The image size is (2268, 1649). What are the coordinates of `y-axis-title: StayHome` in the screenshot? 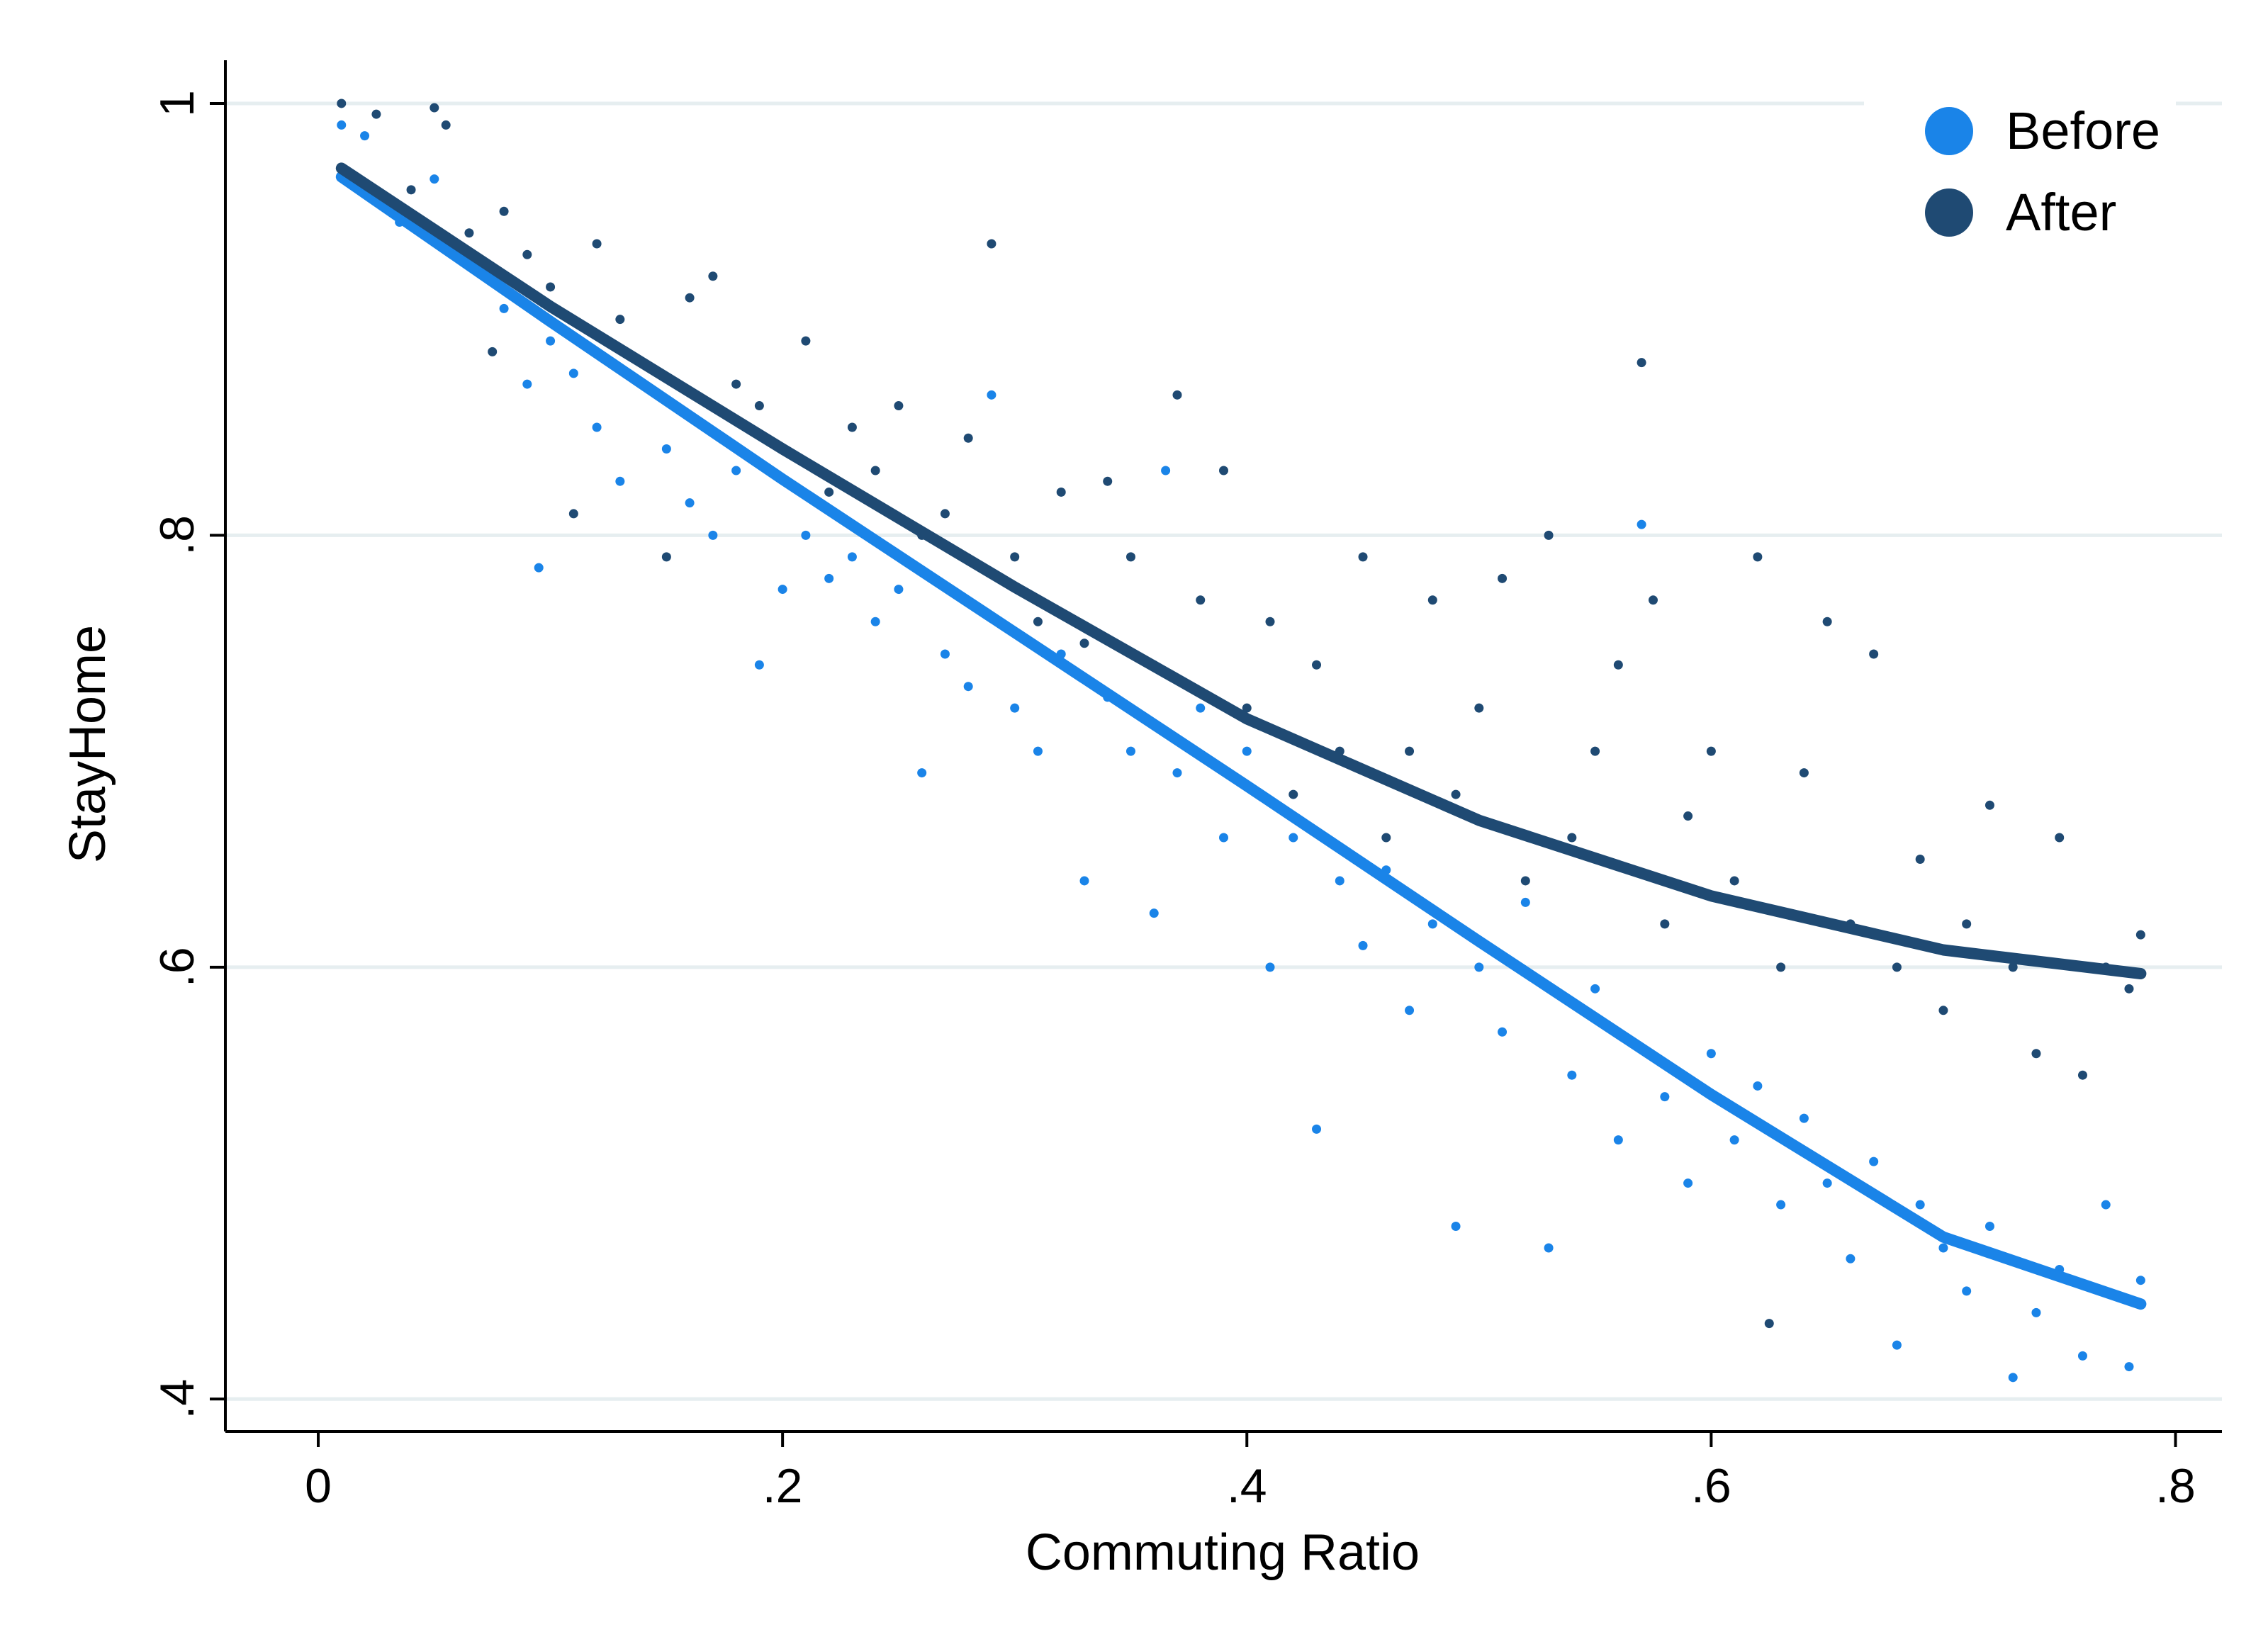 It's located at (88, 744).